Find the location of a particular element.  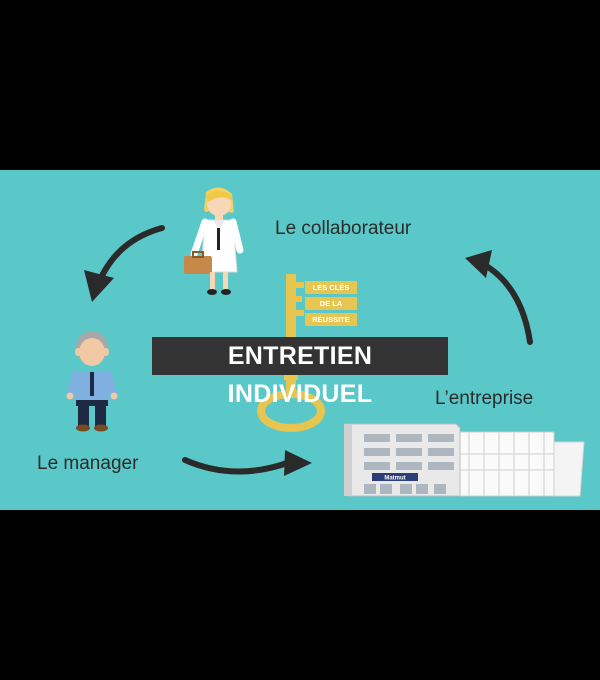

label-collaborateur: Le collaborateur is located at coordinates (343, 228).